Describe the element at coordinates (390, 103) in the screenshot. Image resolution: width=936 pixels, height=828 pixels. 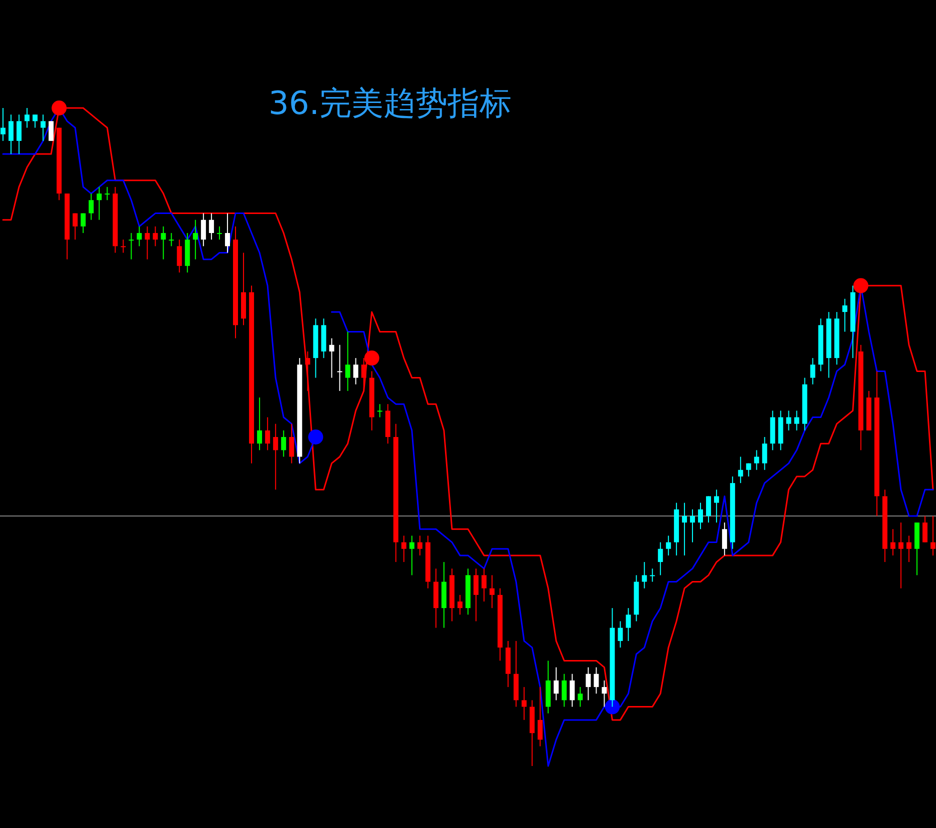
I see `chart-title: 36.完美趋势指标` at that location.